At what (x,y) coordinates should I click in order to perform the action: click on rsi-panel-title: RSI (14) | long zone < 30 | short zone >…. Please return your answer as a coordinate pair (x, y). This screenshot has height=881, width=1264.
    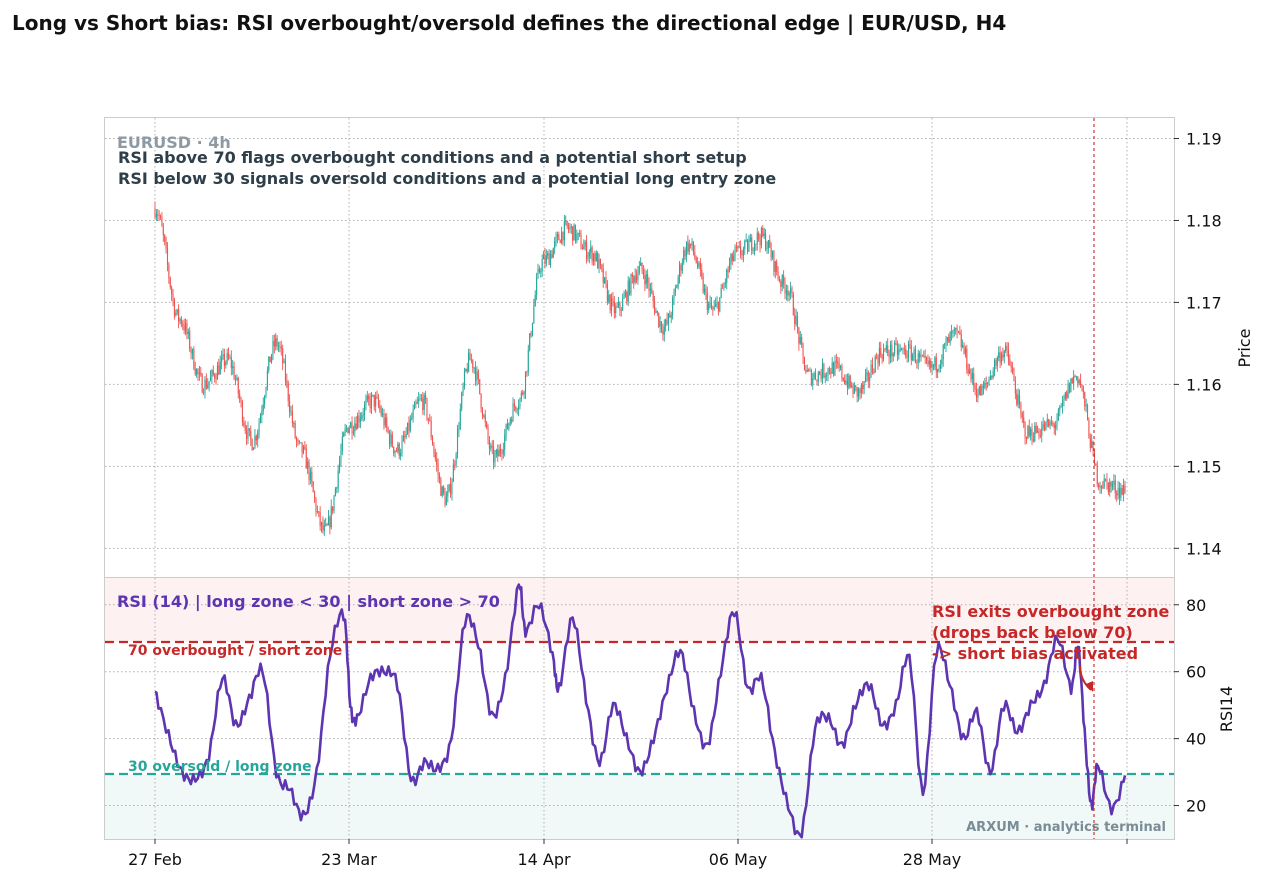
    Looking at the image, I should click on (308, 602).